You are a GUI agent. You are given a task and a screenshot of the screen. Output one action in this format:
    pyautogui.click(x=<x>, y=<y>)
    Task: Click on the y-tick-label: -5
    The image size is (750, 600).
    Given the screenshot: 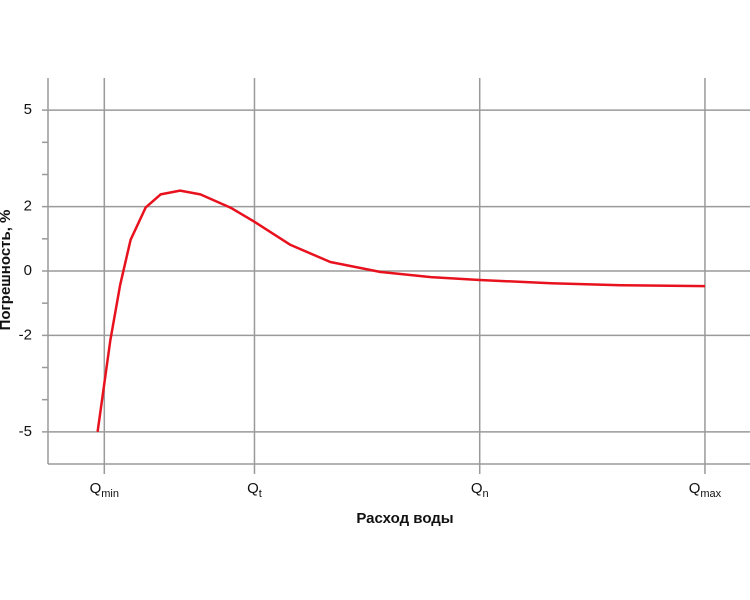 What is the action you would take?
    pyautogui.click(x=25, y=431)
    